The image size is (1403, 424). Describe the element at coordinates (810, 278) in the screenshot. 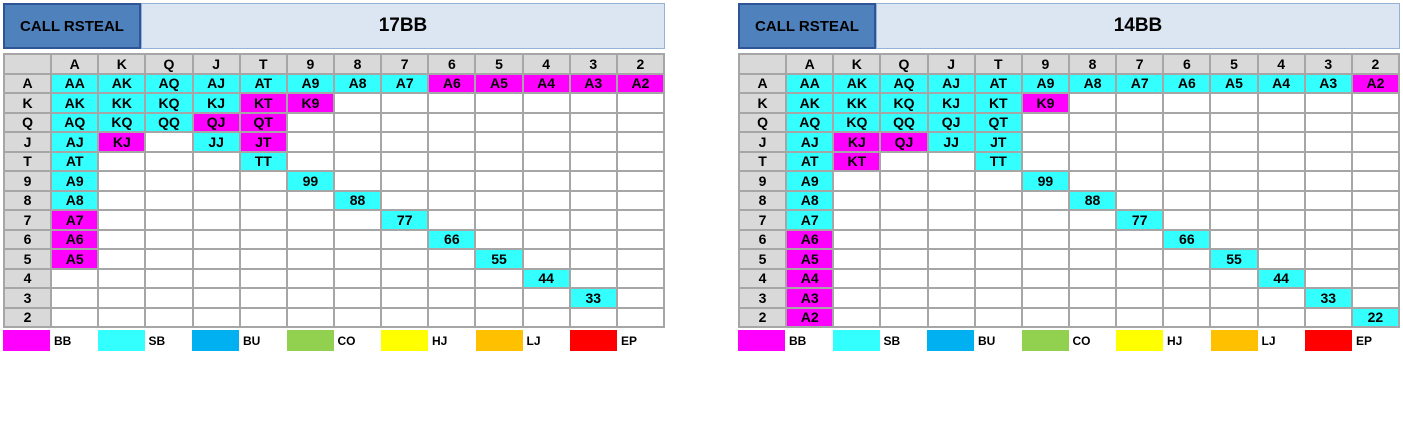

I see `hand-cell: A4` at that location.